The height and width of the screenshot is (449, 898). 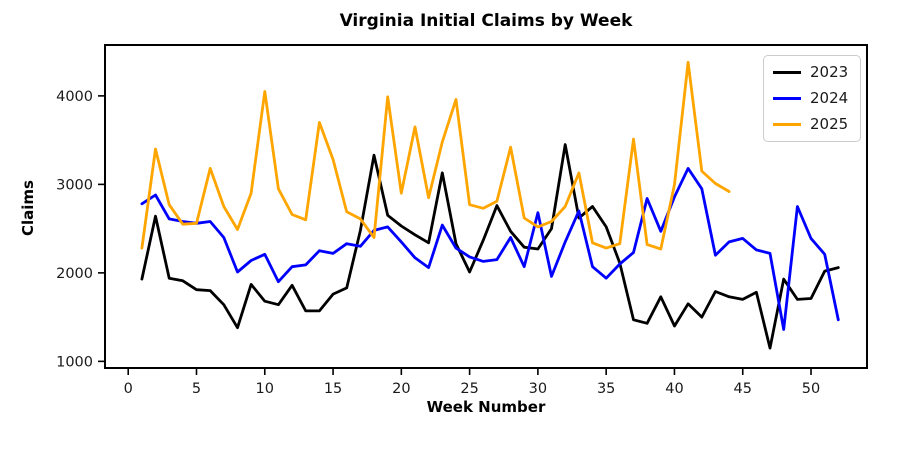 I want to click on legend-item-2024: 2024, so click(x=811, y=98).